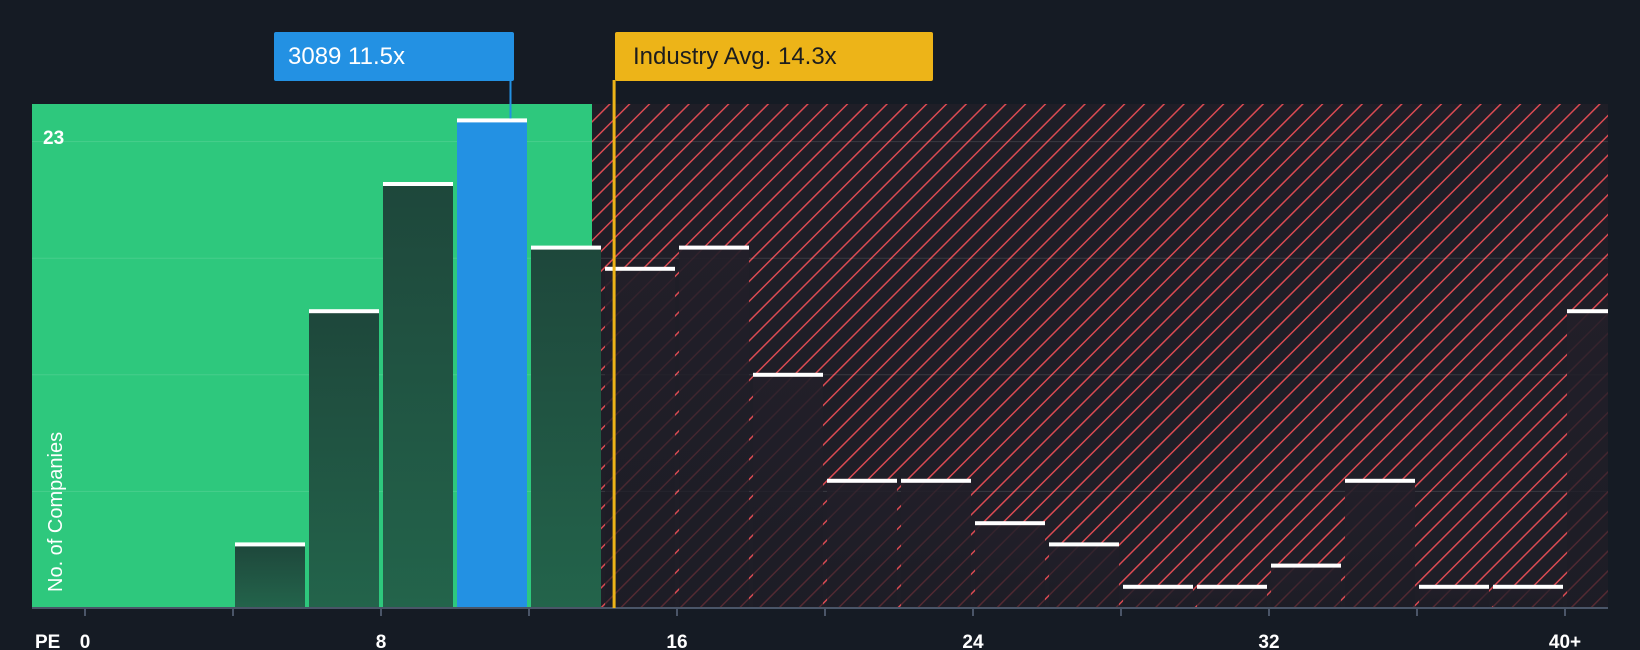 The height and width of the screenshot is (650, 1640). What do you see at coordinates (47, 641) in the screenshot?
I see `metric-label: PE` at bounding box center [47, 641].